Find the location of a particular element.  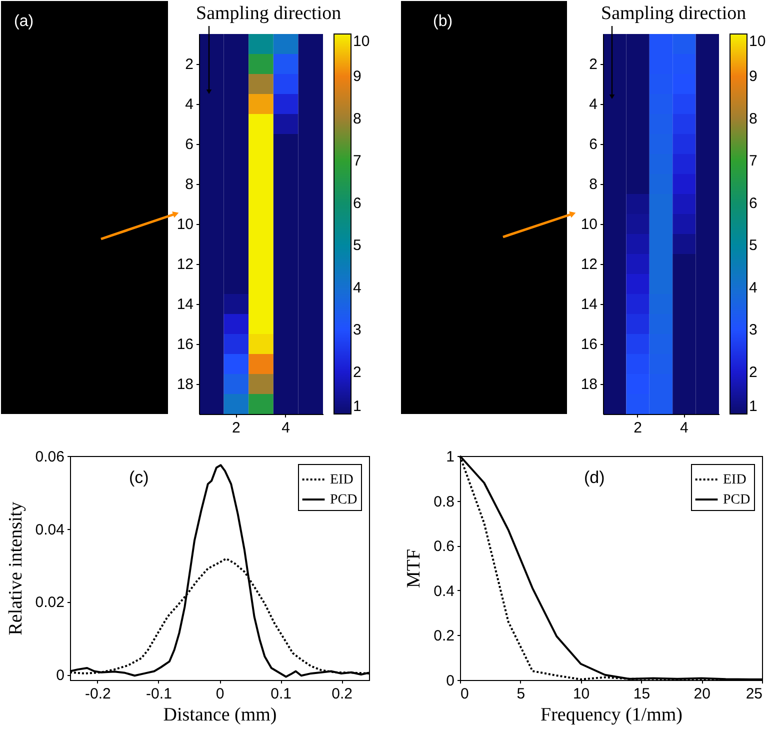

text: (a) is located at coordinates (24, 21).